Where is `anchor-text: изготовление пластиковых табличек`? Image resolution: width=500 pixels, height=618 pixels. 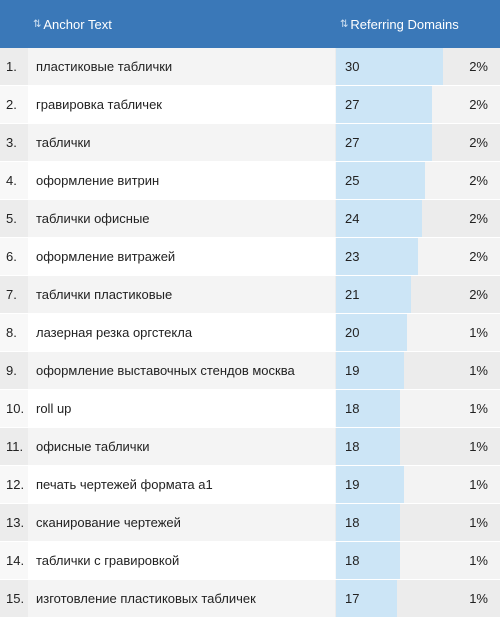
anchor-text: изготовление пластиковых табличек is located at coordinates (146, 598).